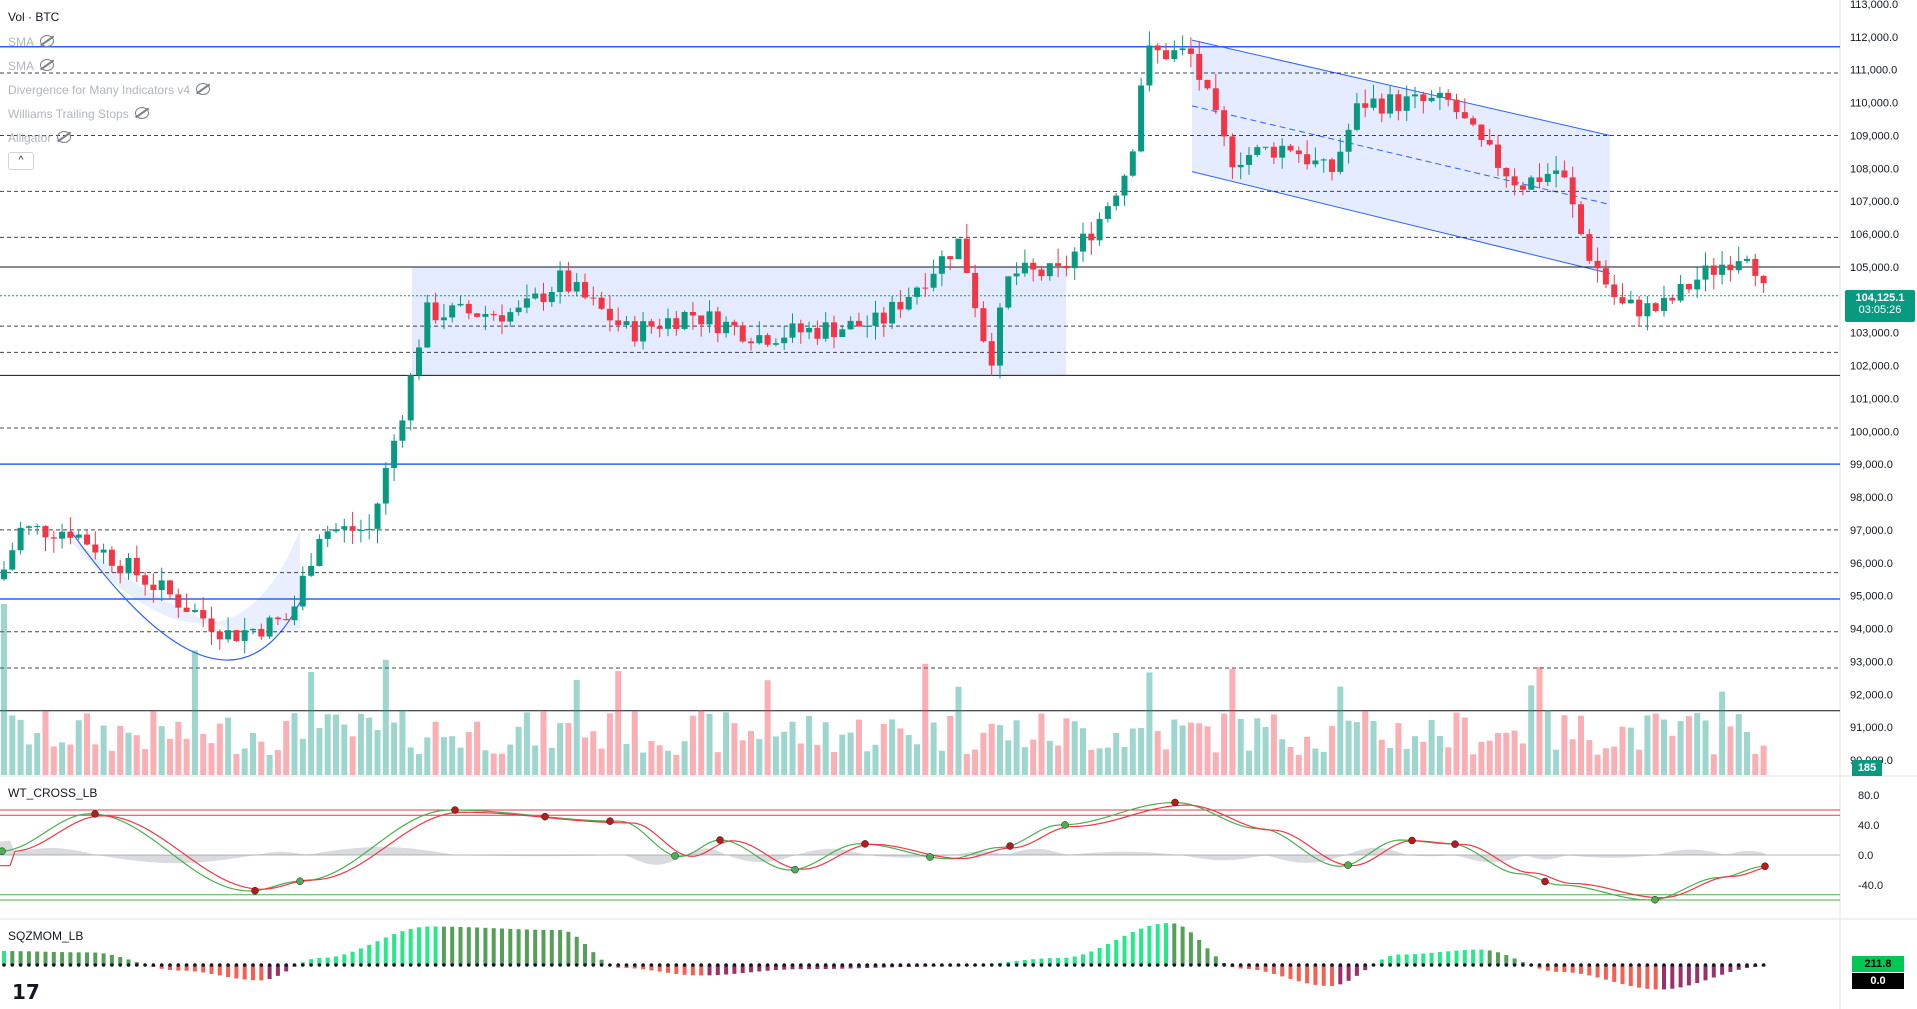 The image size is (1917, 1009). Describe the element at coordinates (1871, 728) in the screenshot. I see `y-tick-label: 91,000.0` at that location.